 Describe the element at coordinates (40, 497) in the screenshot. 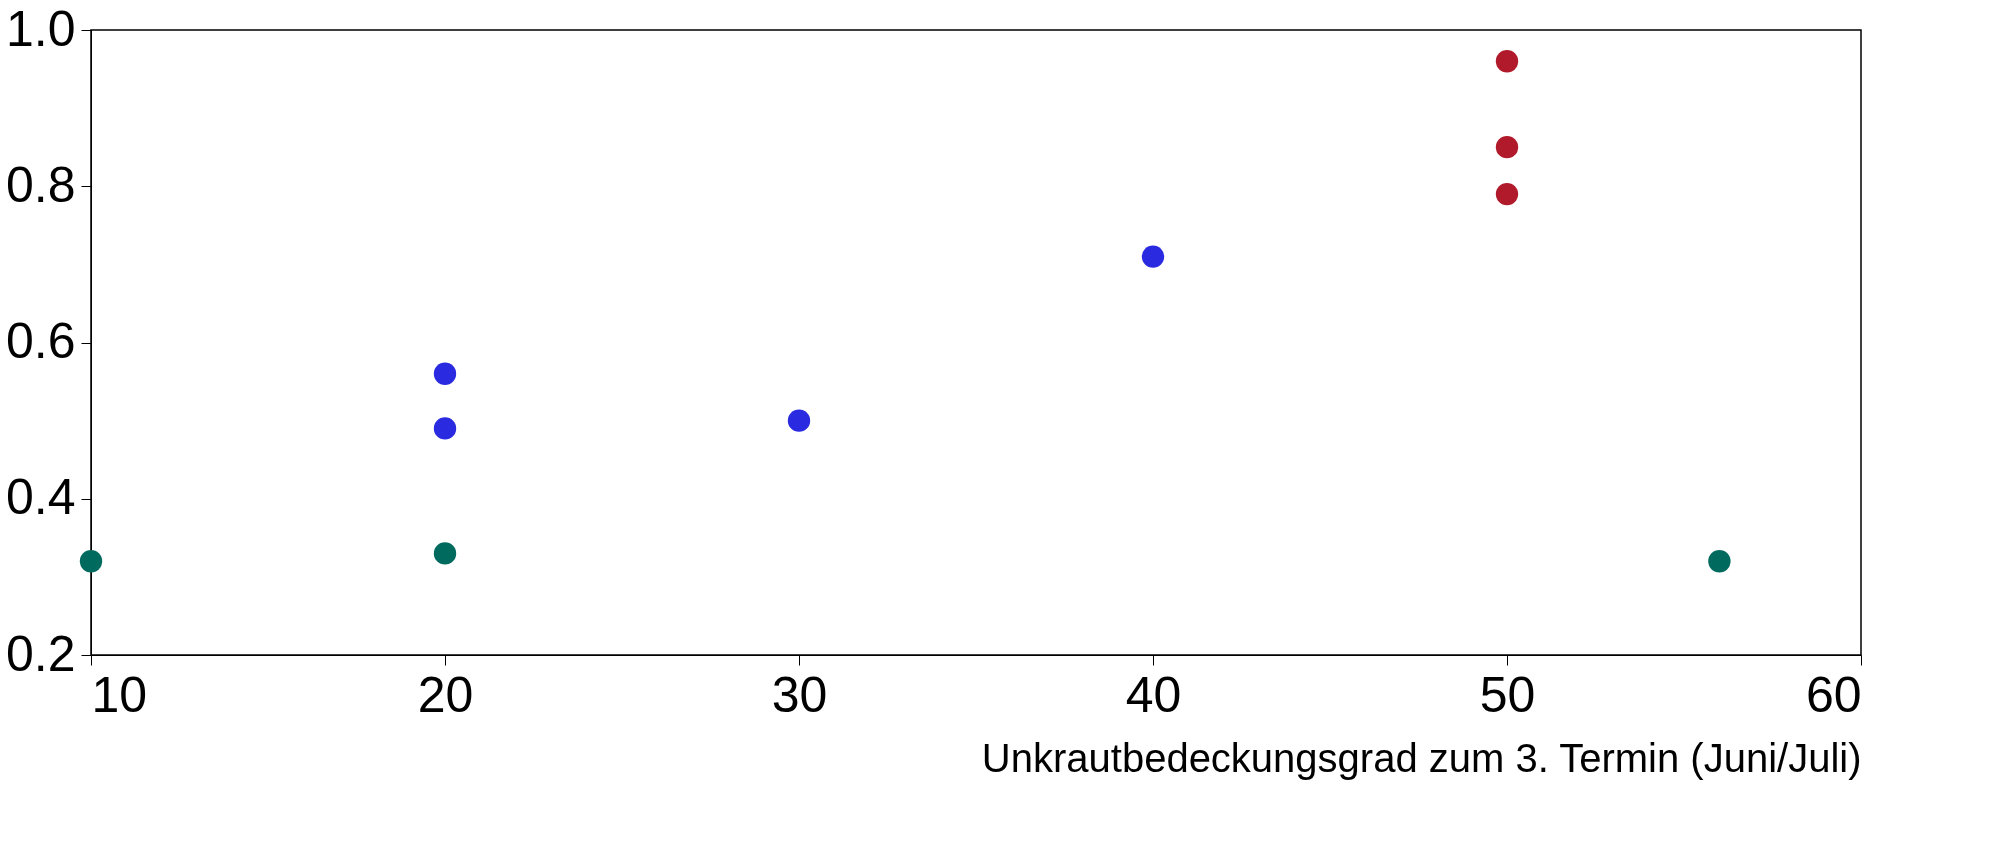

I see `y-tick-label: 0.4` at that location.